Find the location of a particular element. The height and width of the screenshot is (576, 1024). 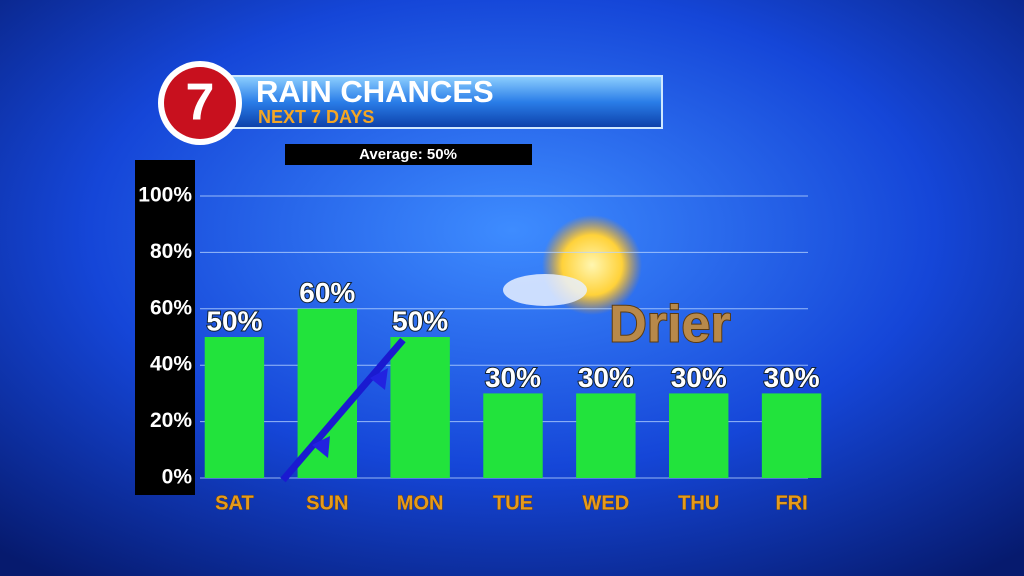

average-label: Average: 50% is located at coordinates (408, 154).